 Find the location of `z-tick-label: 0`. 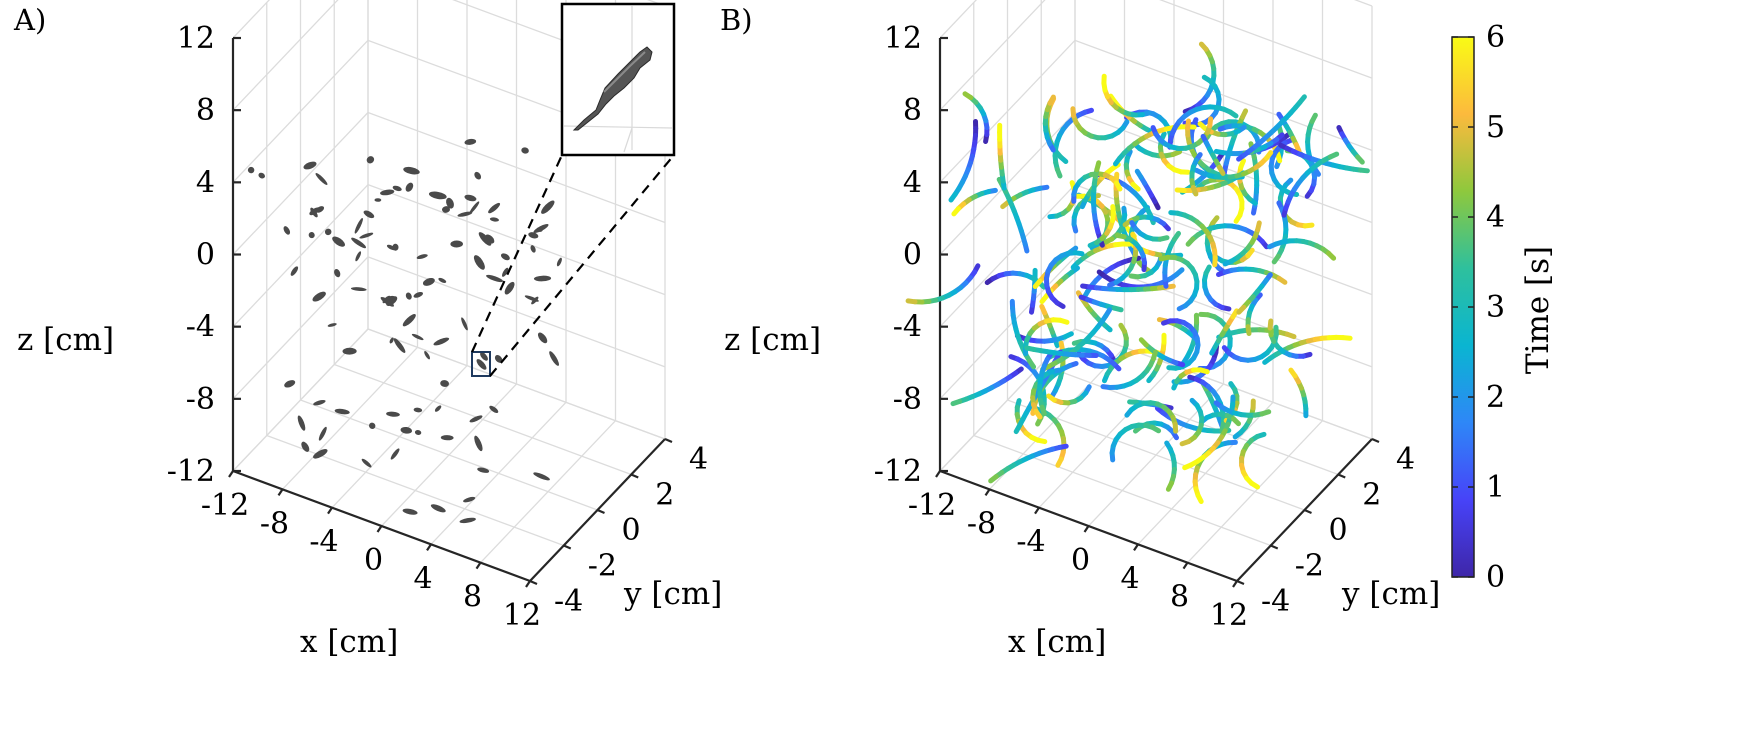

z-tick-label: 0 is located at coordinates (205, 255).